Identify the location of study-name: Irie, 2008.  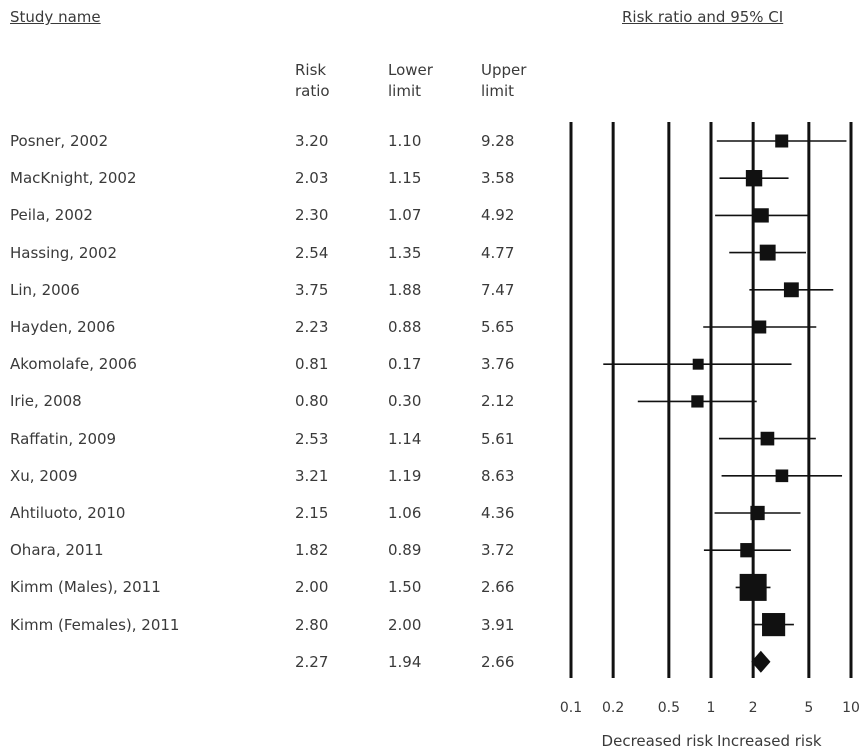
(46, 401).